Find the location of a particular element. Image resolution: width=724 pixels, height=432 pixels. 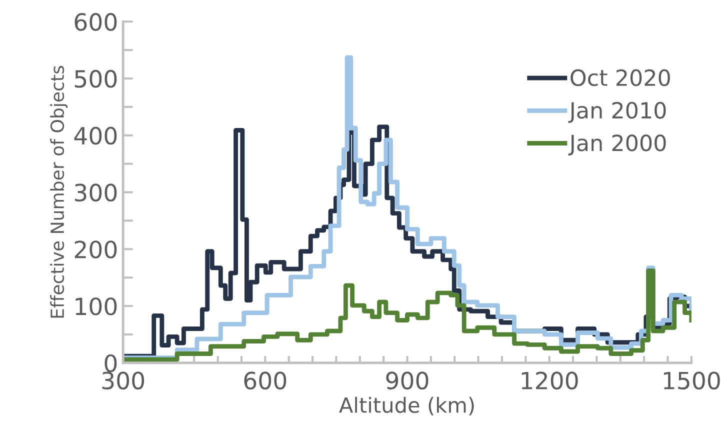

y-tick-label: 0 is located at coordinates (110, 363).